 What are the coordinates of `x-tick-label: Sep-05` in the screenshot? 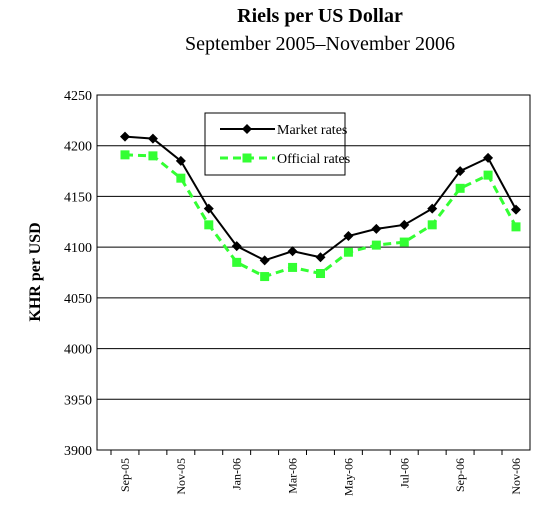 It's located at (125, 475).